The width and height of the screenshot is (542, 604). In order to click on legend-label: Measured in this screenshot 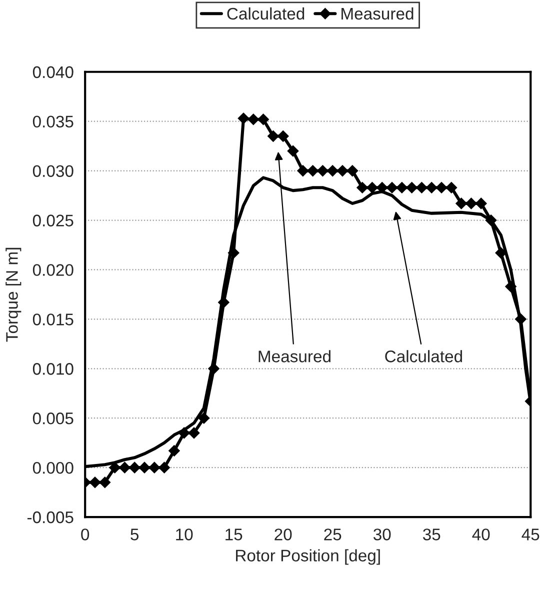, I will do `click(378, 13)`.